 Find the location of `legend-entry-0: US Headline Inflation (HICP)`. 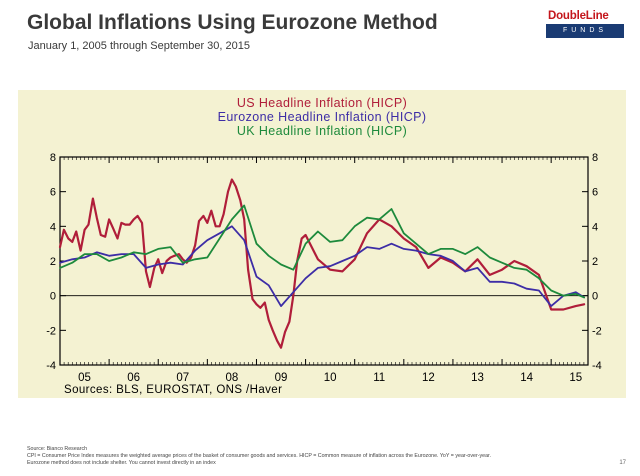

legend-entry-0: US Headline Inflation (HICP) is located at coordinates (322, 103).